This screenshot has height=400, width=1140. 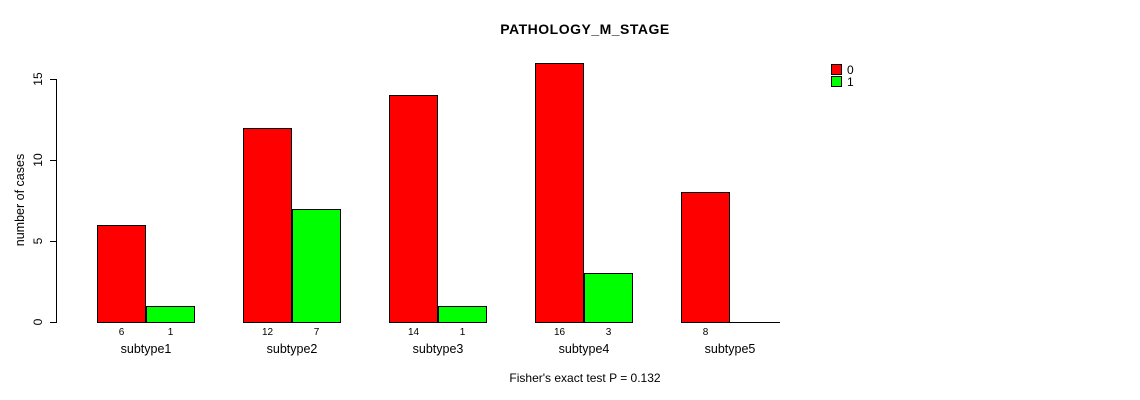 What do you see at coordinates (705, 257) in the screenshot?
I see `bar-subtype5-series0` at bounding box center [705, 257].